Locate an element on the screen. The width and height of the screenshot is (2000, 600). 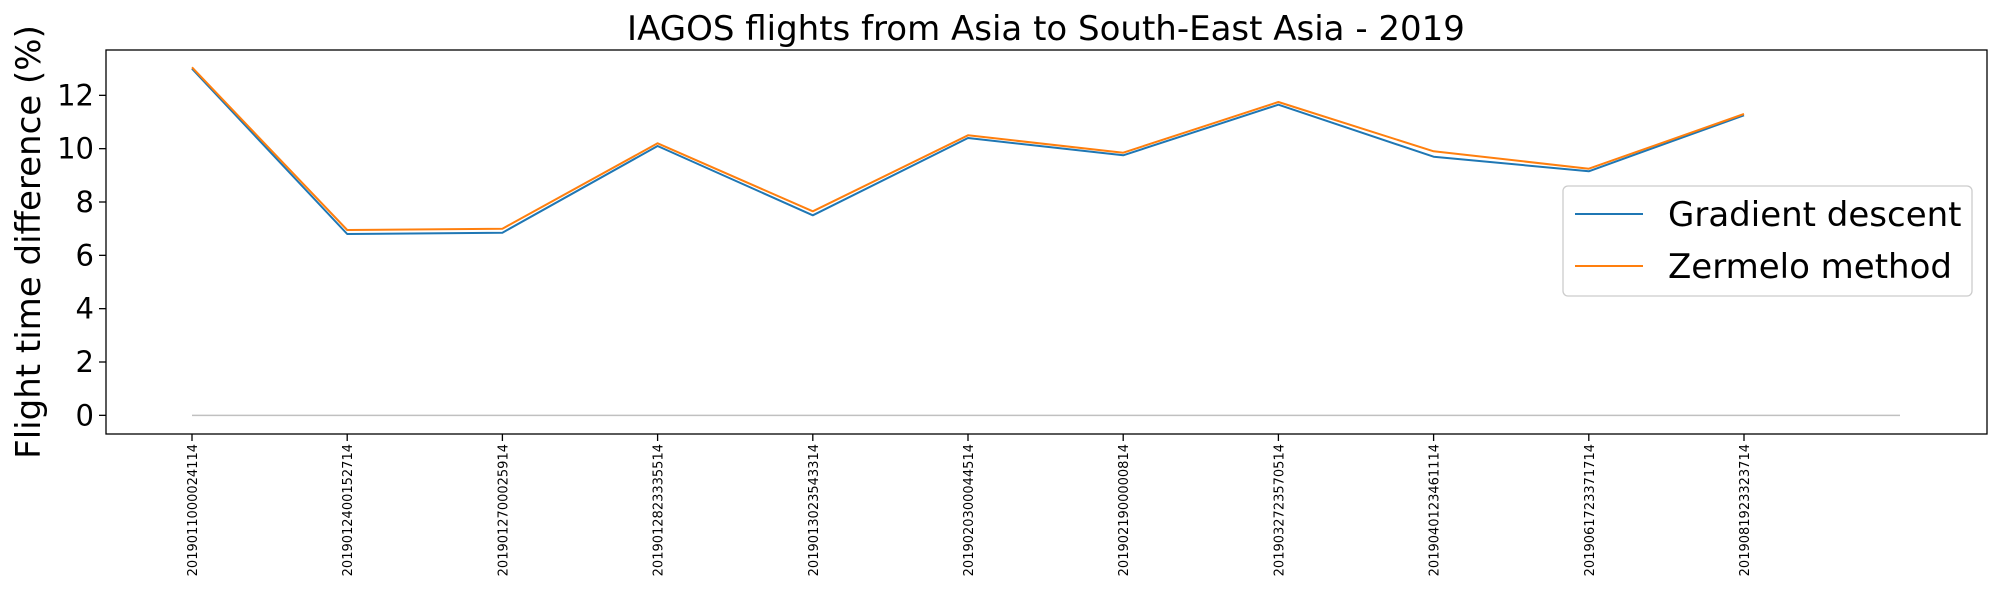
x-tick-label: 2019061723371714 is located at coordinates (1590, 510).